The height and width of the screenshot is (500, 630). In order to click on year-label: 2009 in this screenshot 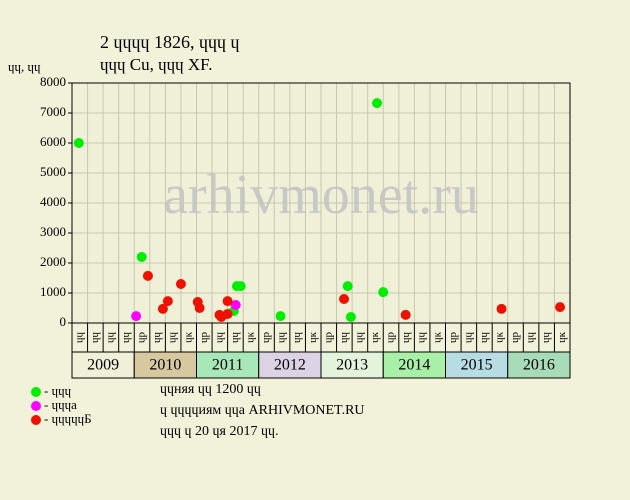, I will do `click(103, 365)`.